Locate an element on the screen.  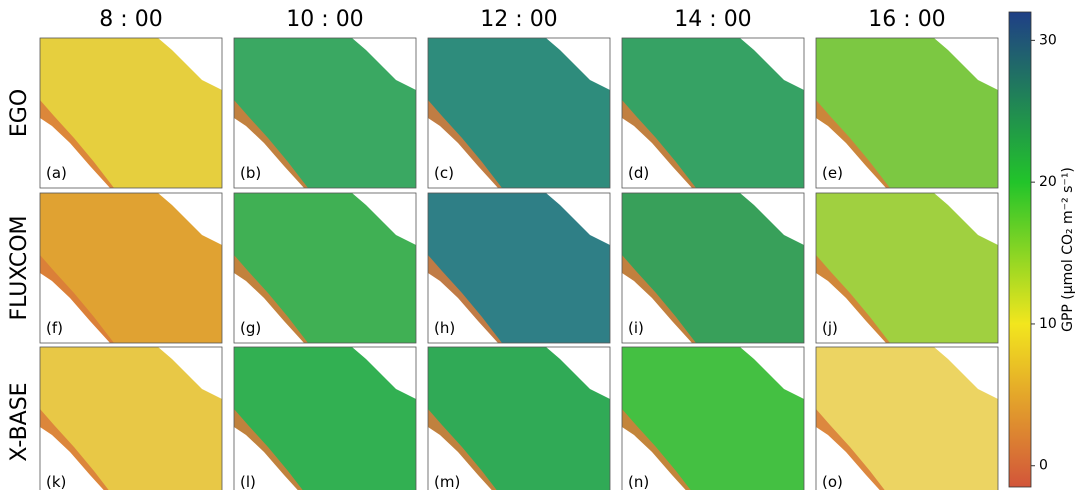
map-panel: (o) is located at coordinates (907, 418).